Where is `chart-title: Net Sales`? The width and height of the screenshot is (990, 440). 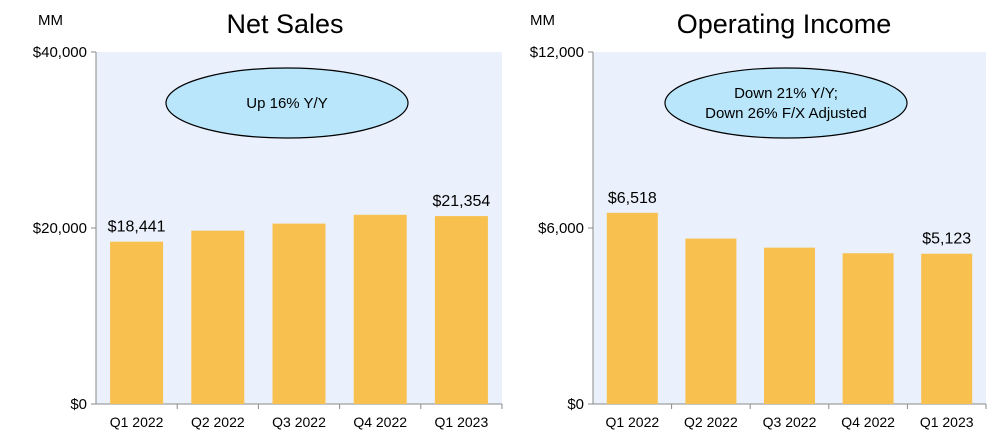 chart-title: Net Sales is located at coordinates (284, 24).